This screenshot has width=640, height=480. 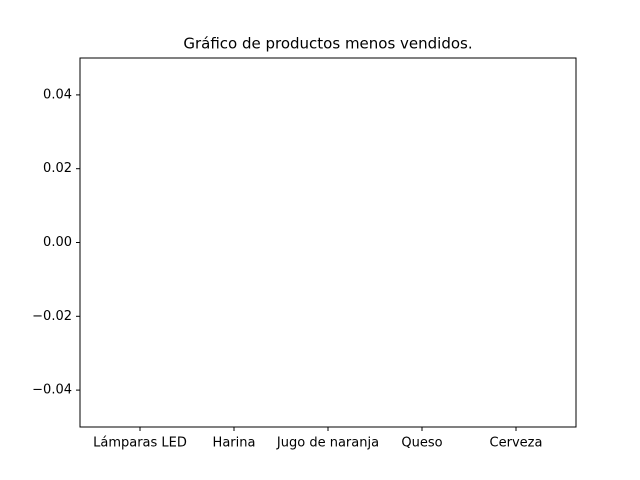 I want to click on y-tick-label: 0.02, so click(x=57, y=168).